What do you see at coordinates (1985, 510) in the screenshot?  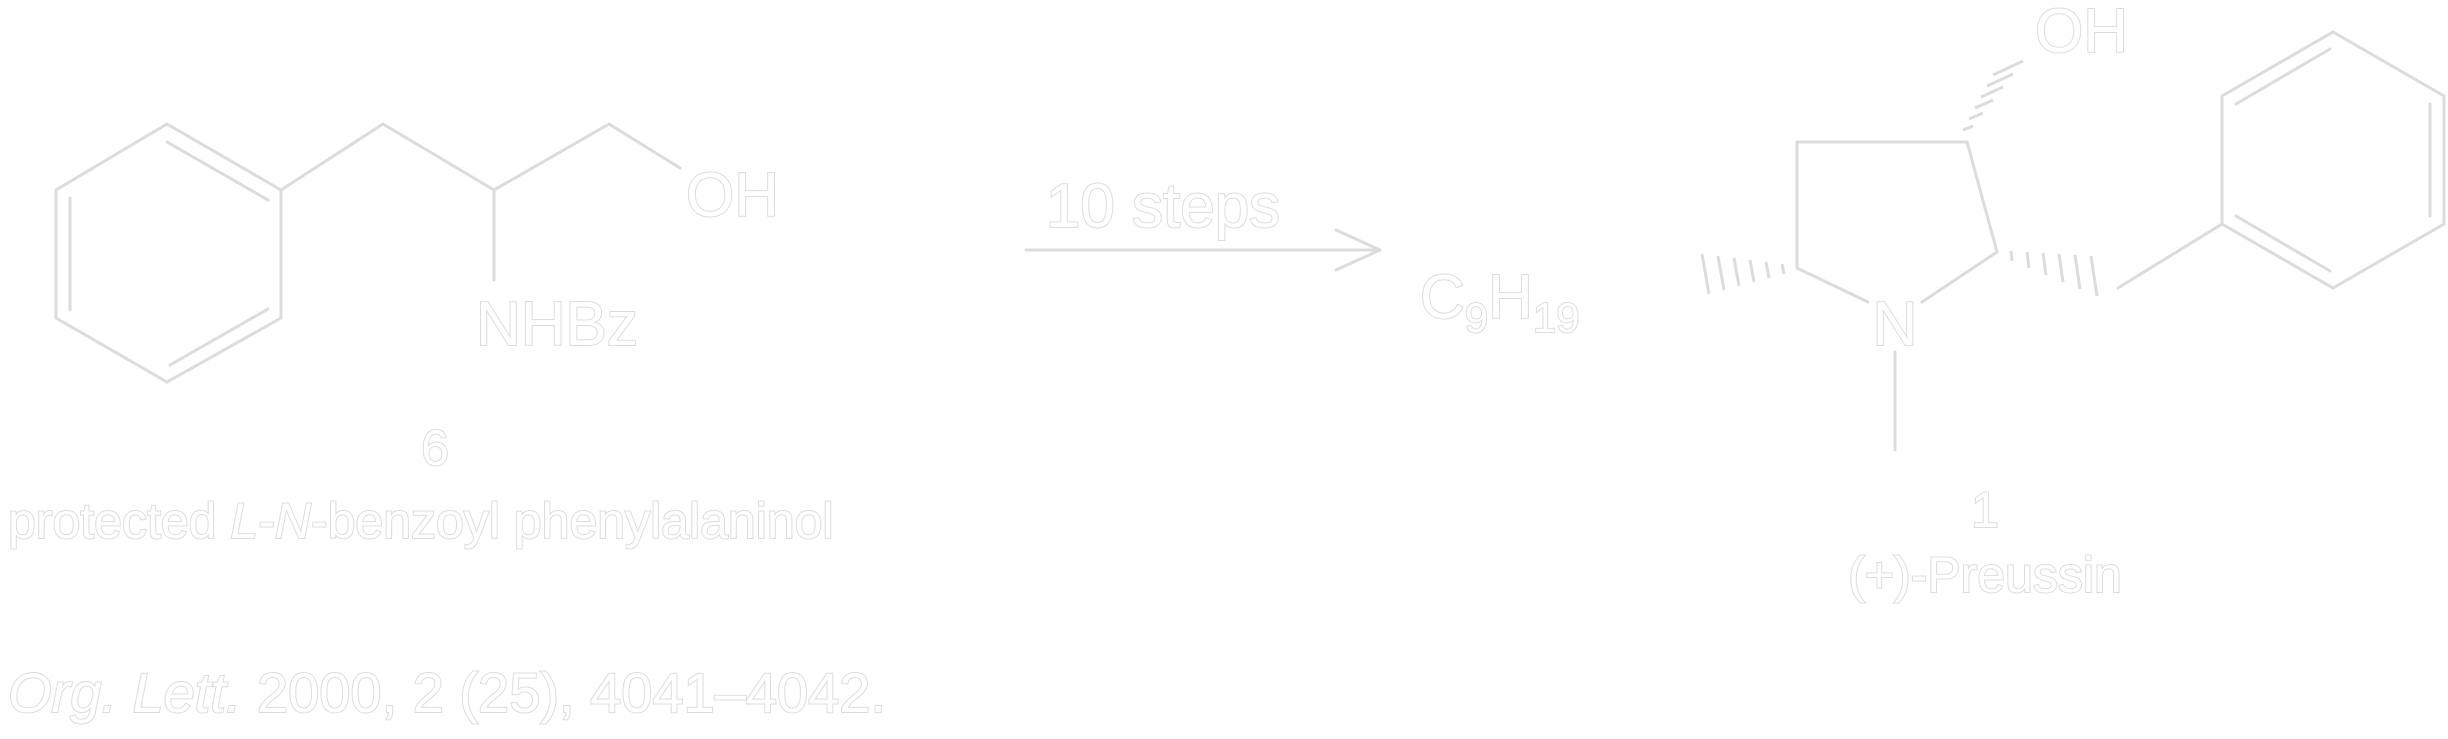 I see `compound-number-1: 1` at bounding box center [1985, 510].